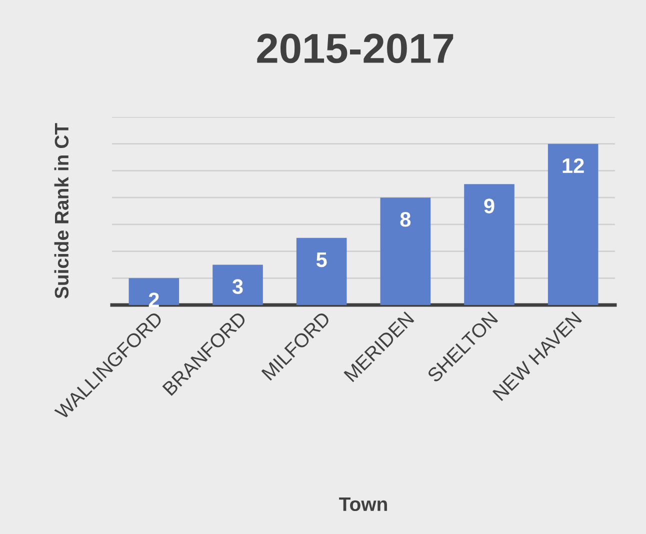 Image resolution: width=646 pixels, height=534 pixels. Describe the element at coordinates (489, 206) in the screenshot. I see `data-label: 9` at that location.